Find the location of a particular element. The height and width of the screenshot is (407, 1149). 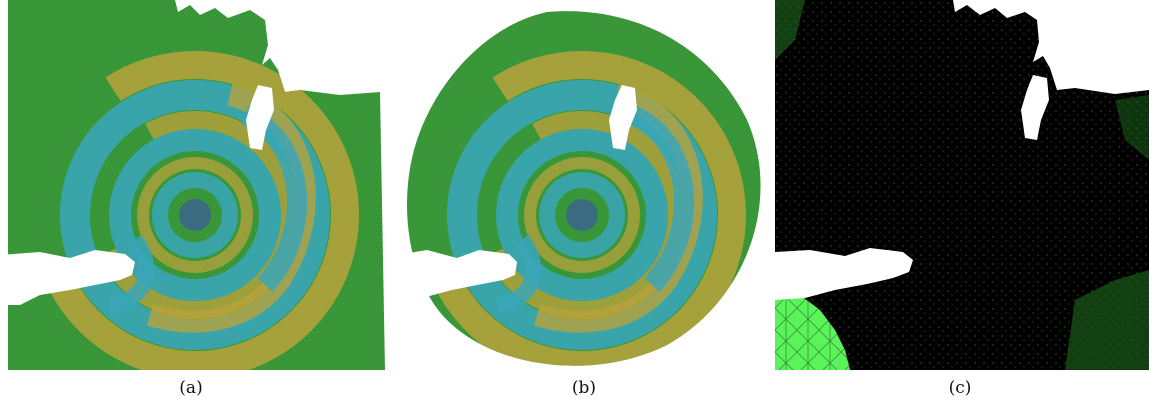

caption-b: (b) is located at coordinates (584, 388).